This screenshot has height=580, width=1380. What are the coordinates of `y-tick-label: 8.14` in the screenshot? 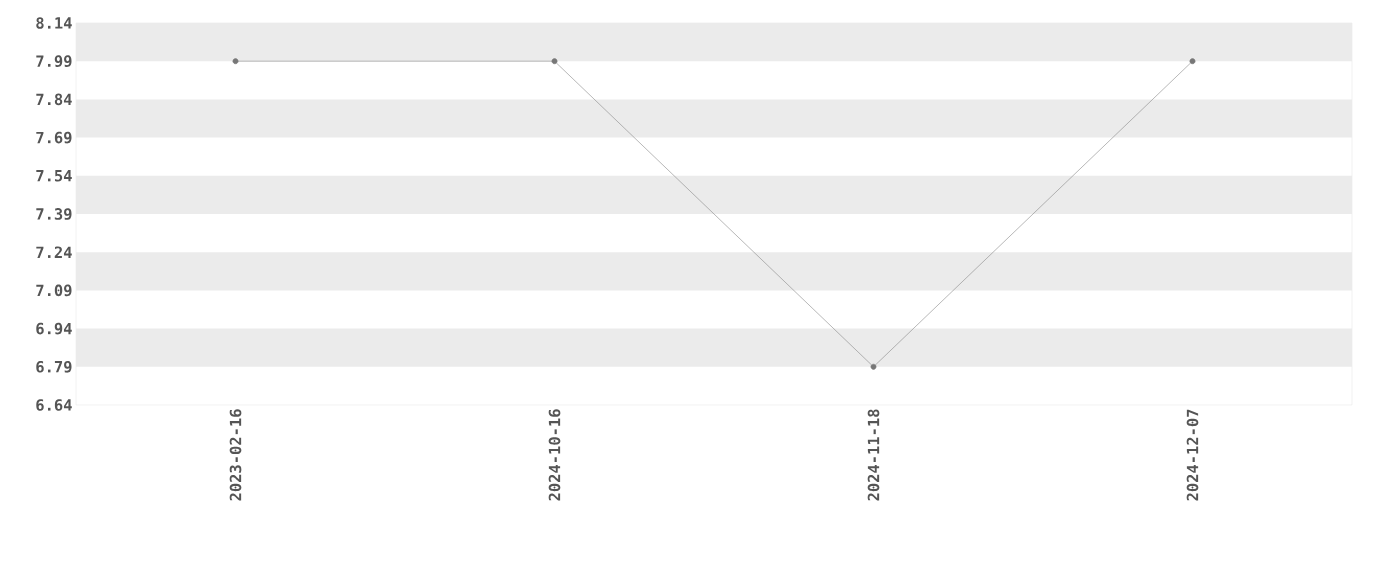 It's located at (54, 23).